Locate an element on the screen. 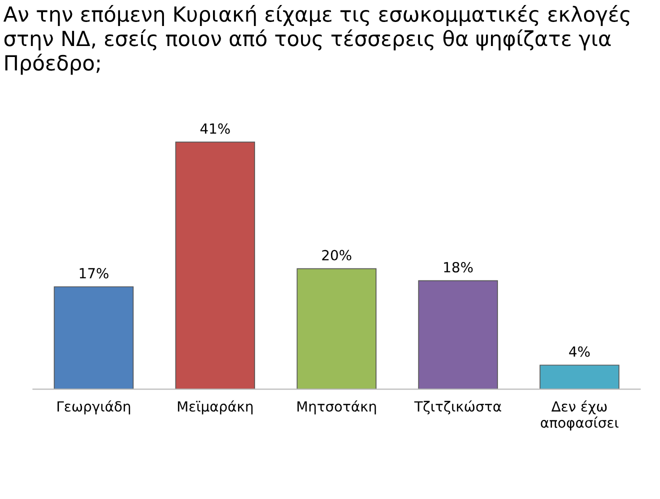 This screenshot has height=499, width=660. data-label: 41% is located at coordinates (215, 128).